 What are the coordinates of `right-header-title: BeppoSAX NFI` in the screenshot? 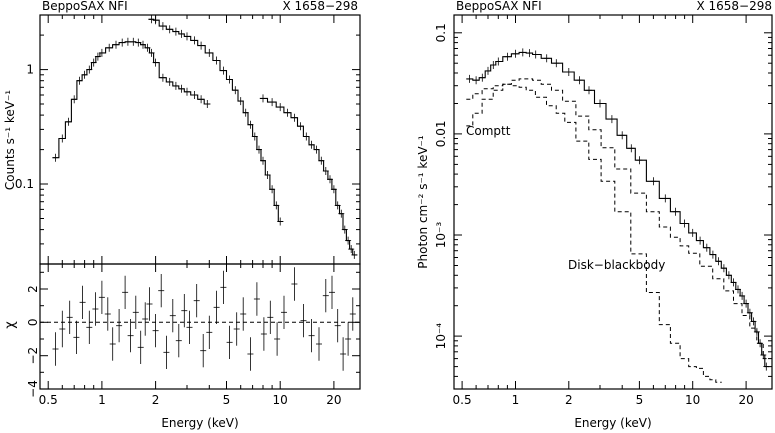 It's located at (499, 6).